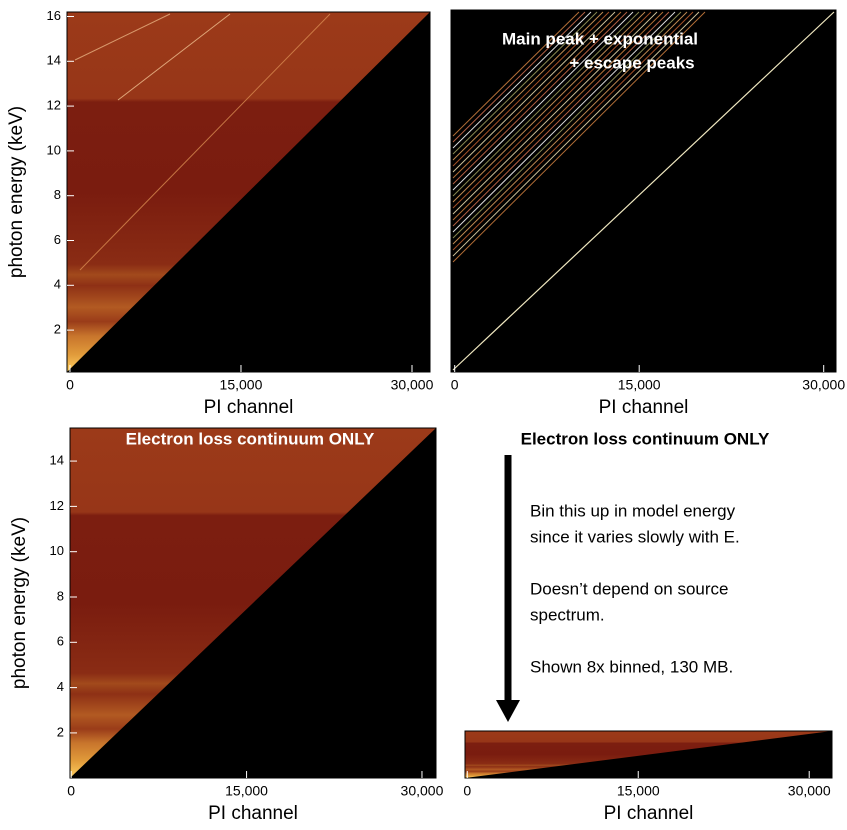 The height and width of the screenshot is (830, 847). I want to click on plot-frame, so click(648, 754).